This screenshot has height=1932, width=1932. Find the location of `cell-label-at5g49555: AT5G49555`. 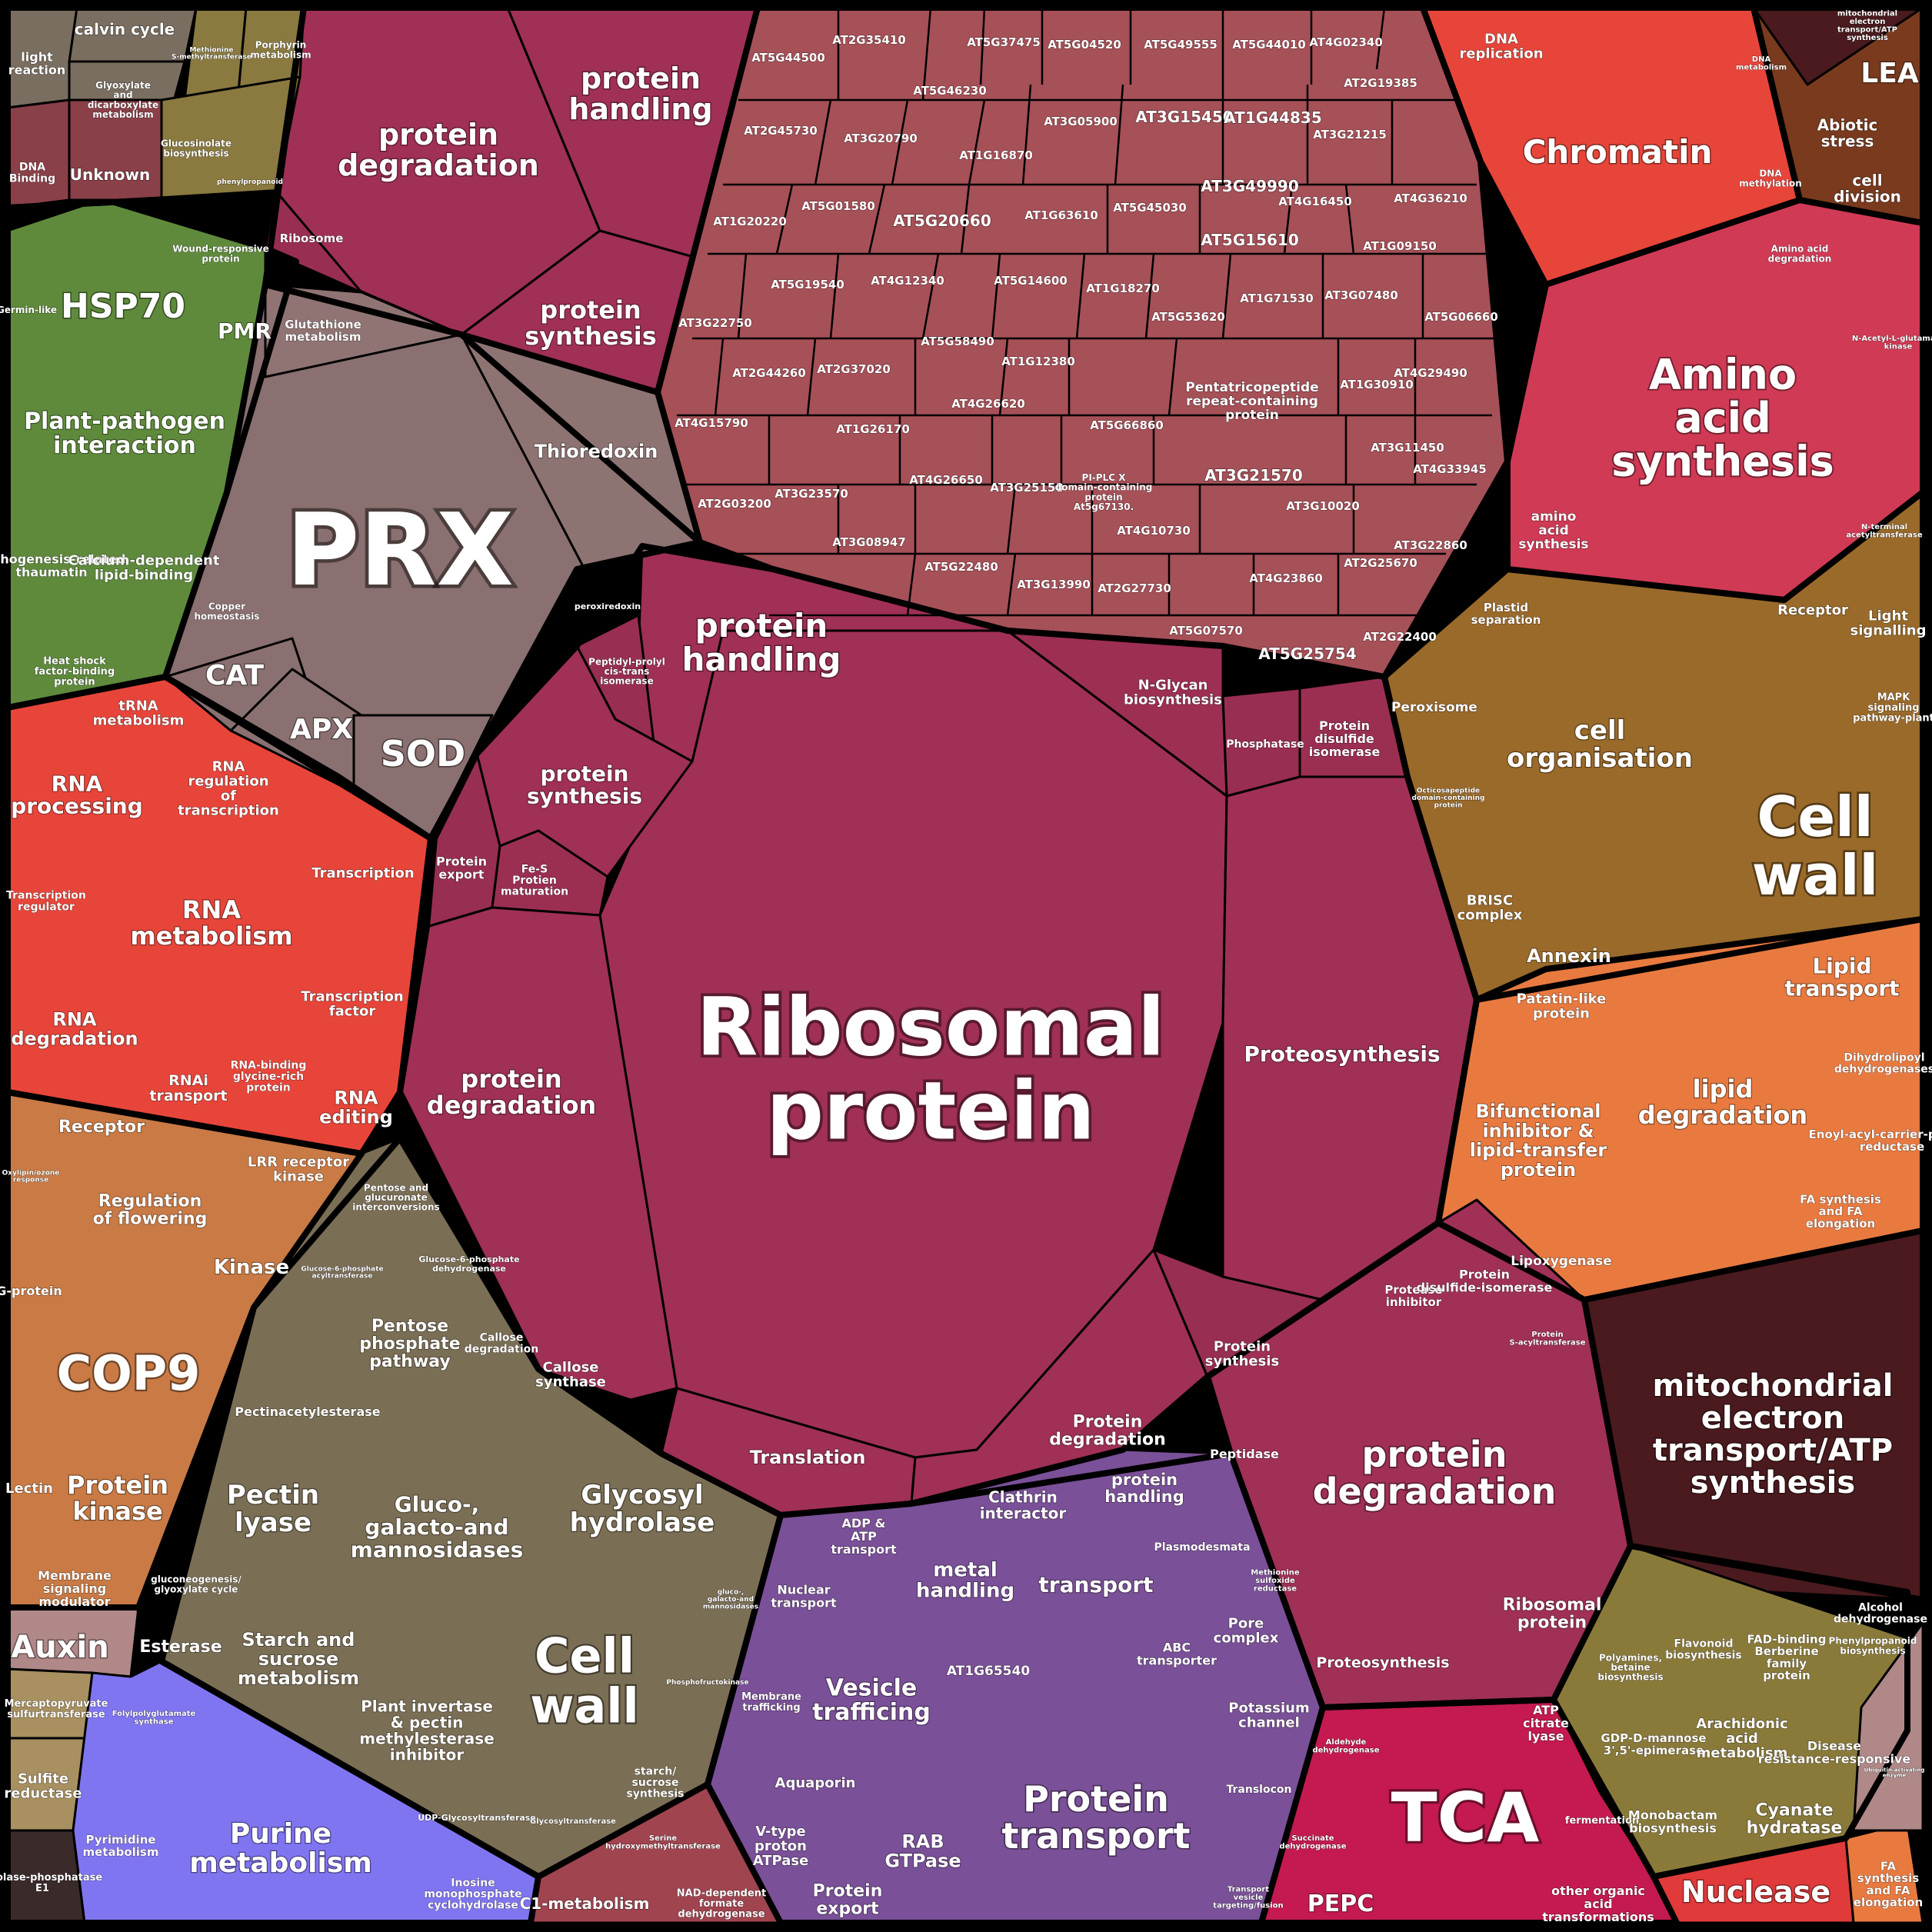

cell-label-at5g49555: AT5G49555 is located at coordinates (1180, 45).